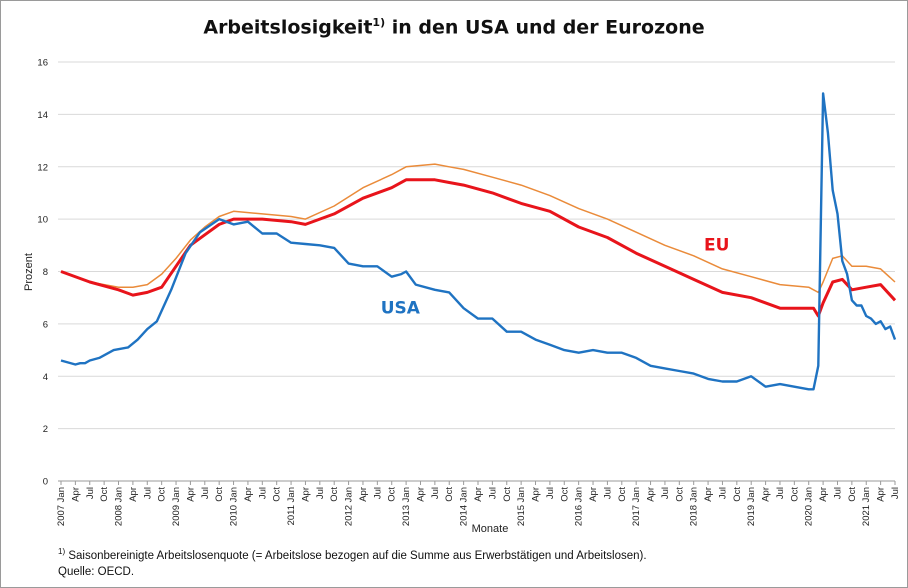 The image size is (908, 588). Describe the element at coordinates (119, 506) in the screenshot. I see `x-tick-label: 2008 Jan` at that location.